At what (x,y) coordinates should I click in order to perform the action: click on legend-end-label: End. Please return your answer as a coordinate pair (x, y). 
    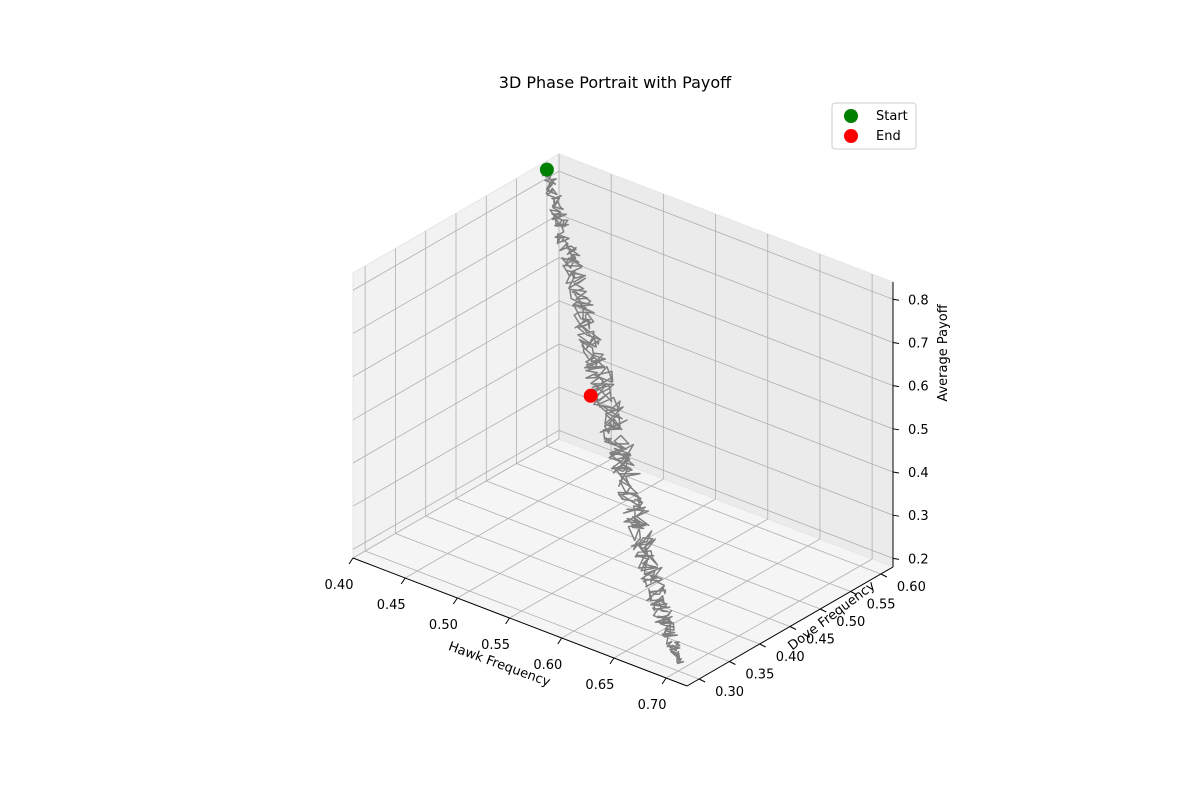
    Looking at the image, I should click on (888, 136).